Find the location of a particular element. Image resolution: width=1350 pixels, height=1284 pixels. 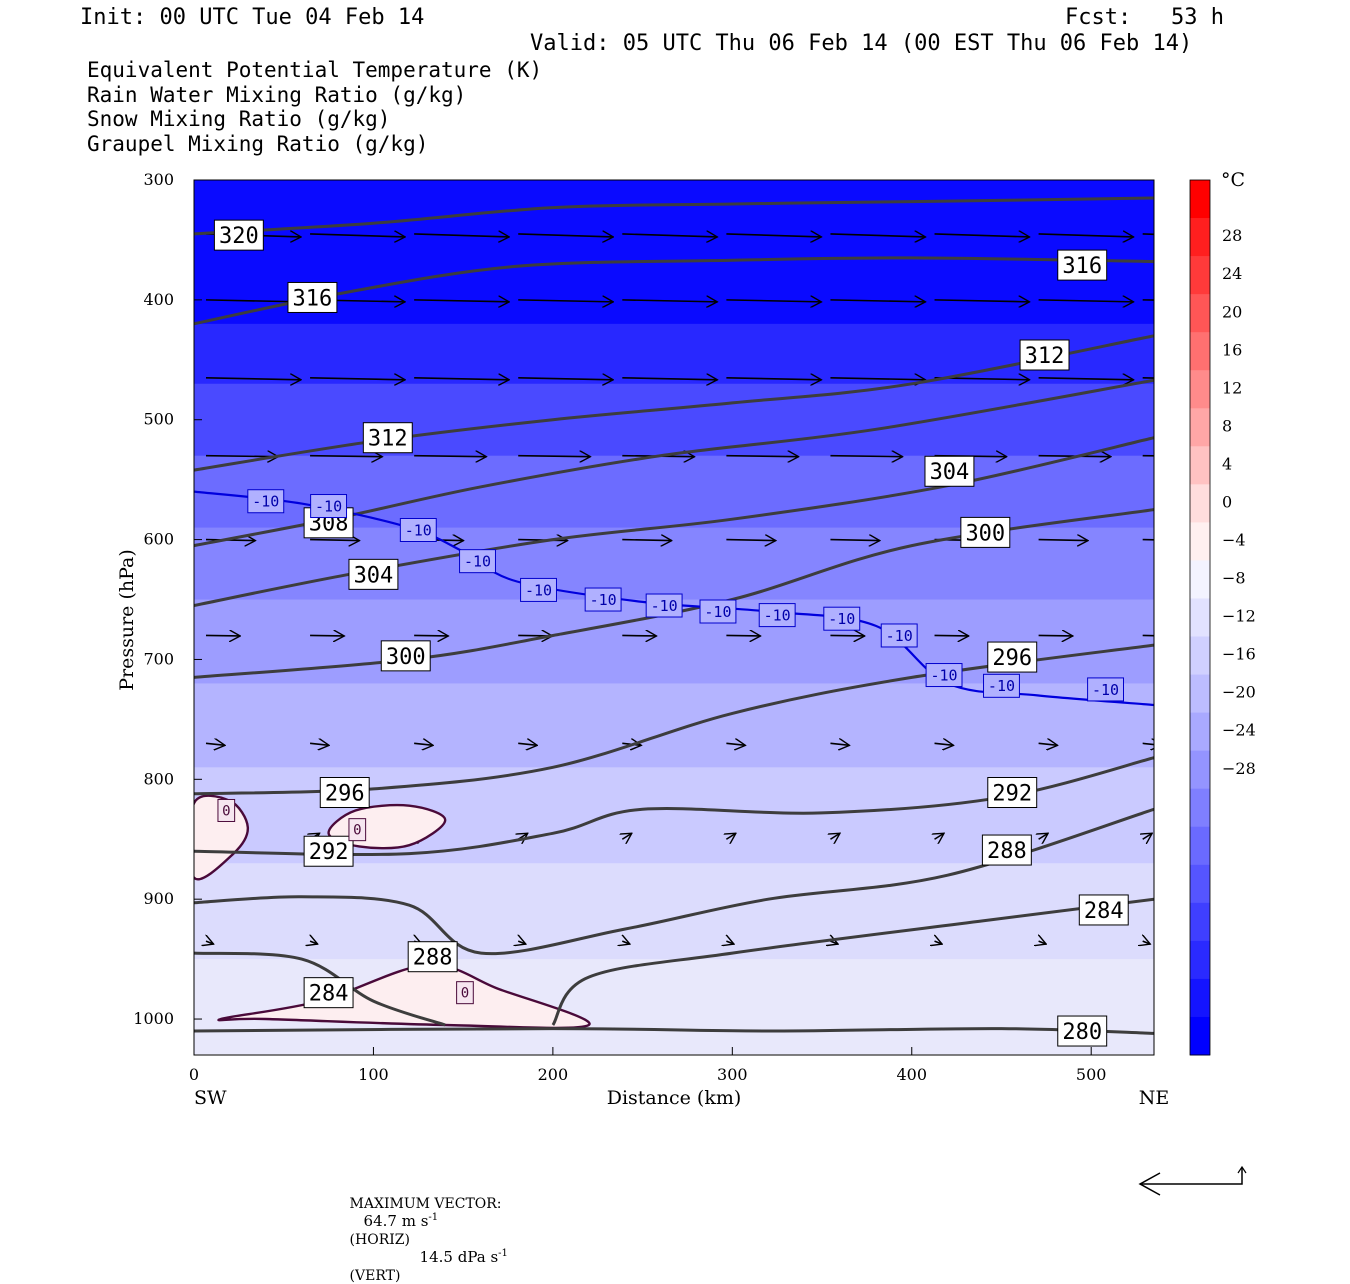

theta-e-label: 288 is located at coordinates (1007, 851).